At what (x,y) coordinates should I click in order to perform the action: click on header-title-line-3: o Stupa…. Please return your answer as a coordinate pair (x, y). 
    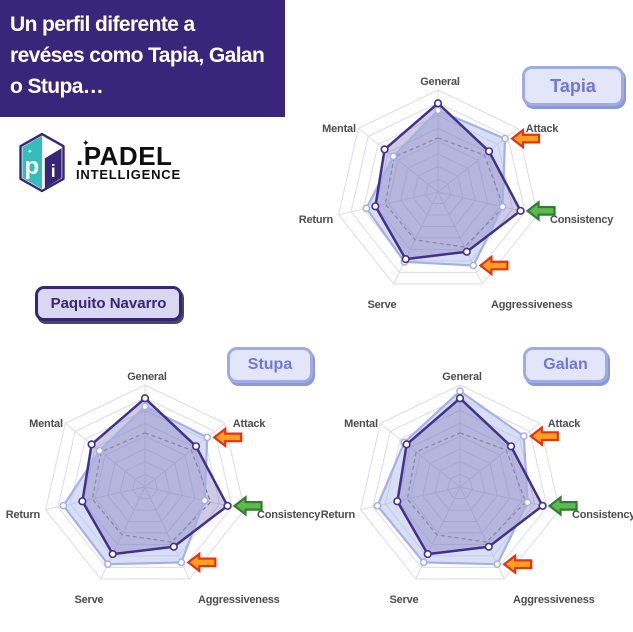
    Looking at the image, I should click on (57, 86).